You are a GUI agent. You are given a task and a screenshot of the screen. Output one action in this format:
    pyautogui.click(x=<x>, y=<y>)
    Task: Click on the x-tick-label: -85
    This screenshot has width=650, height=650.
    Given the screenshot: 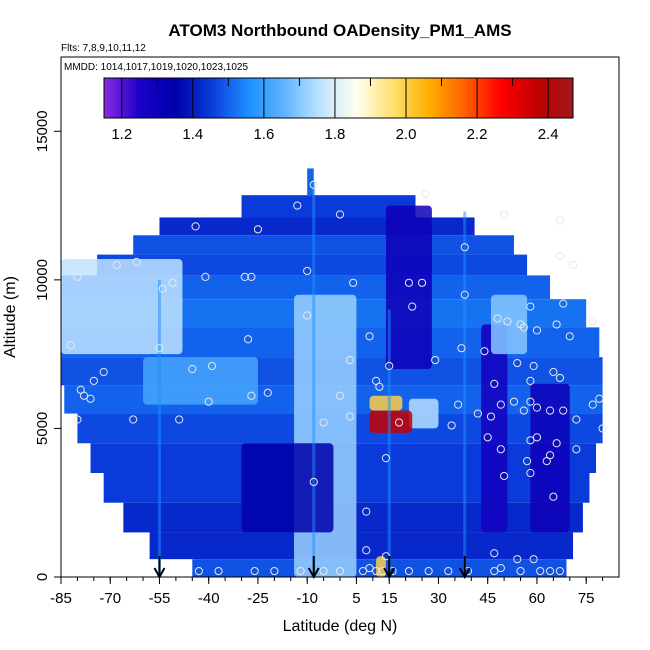 What is the action you would take?
    pyautogui.click(x=61, y=598)
    